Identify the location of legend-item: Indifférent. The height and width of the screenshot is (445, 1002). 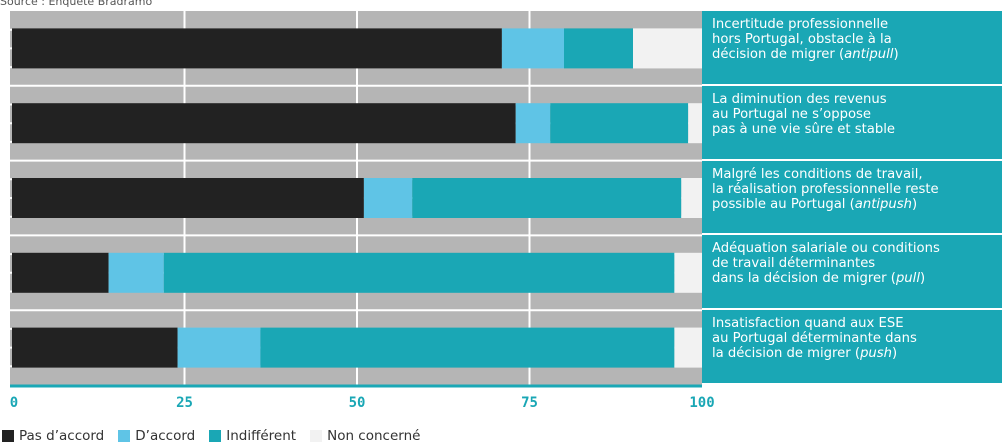
(252, 436).